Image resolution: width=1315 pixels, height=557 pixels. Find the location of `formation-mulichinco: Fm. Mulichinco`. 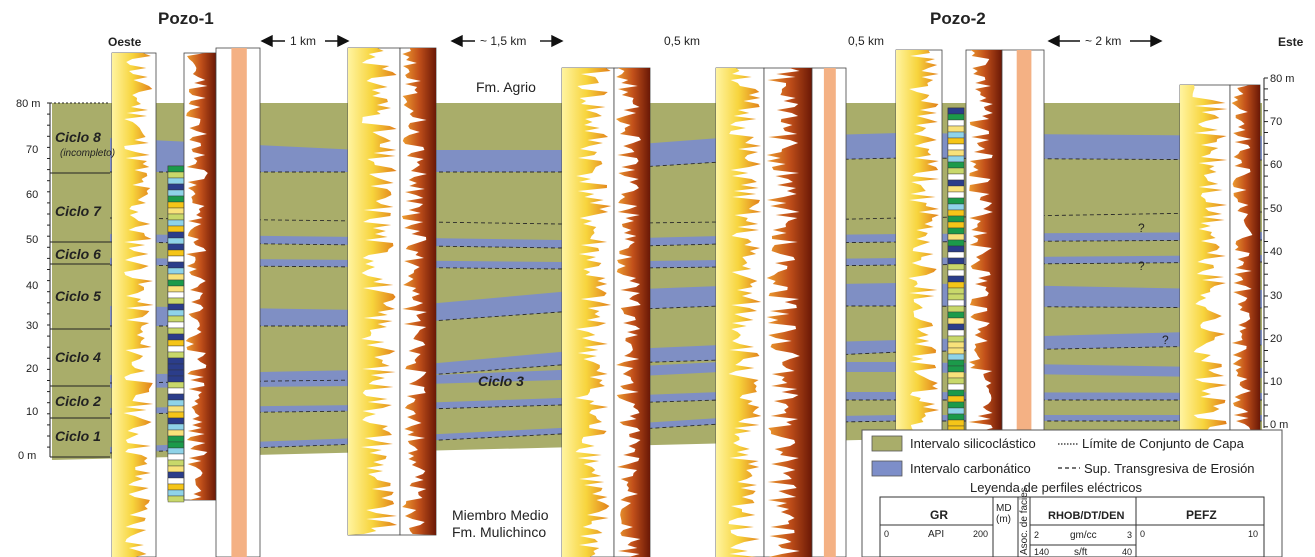

formation-mulichinco: Fm. Mulichinco is located at coordinates (499, 532).